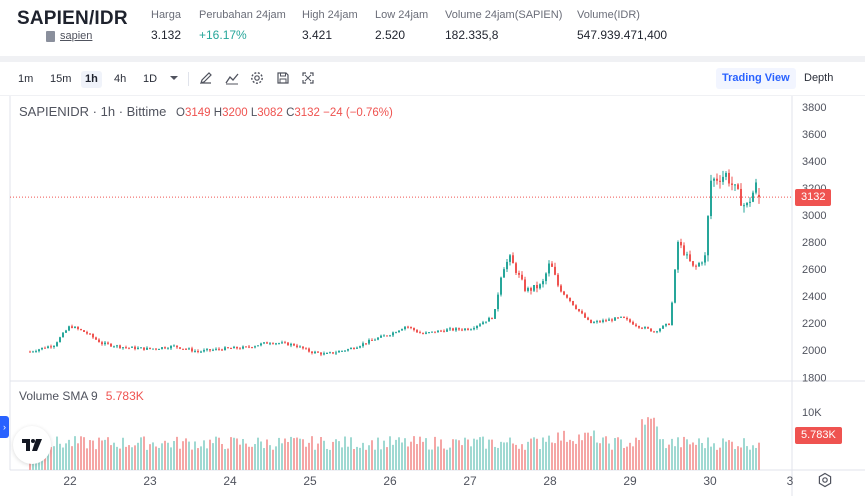 This screenshot has height=502, width=865. I want to click on save-icon, so click(283, 78).